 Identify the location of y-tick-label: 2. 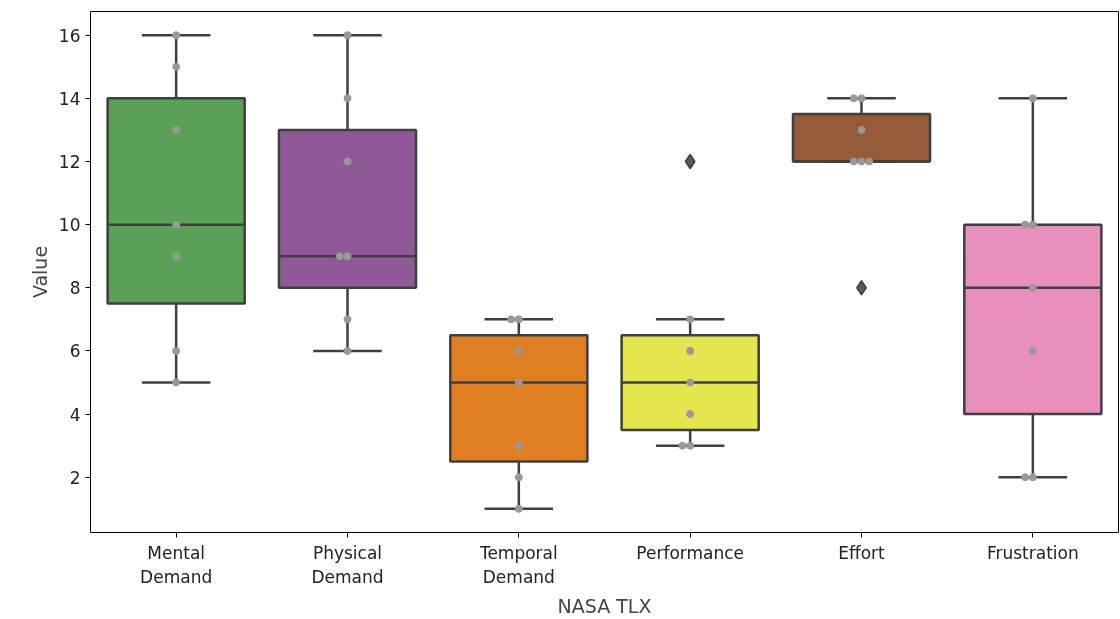
(75, 477).